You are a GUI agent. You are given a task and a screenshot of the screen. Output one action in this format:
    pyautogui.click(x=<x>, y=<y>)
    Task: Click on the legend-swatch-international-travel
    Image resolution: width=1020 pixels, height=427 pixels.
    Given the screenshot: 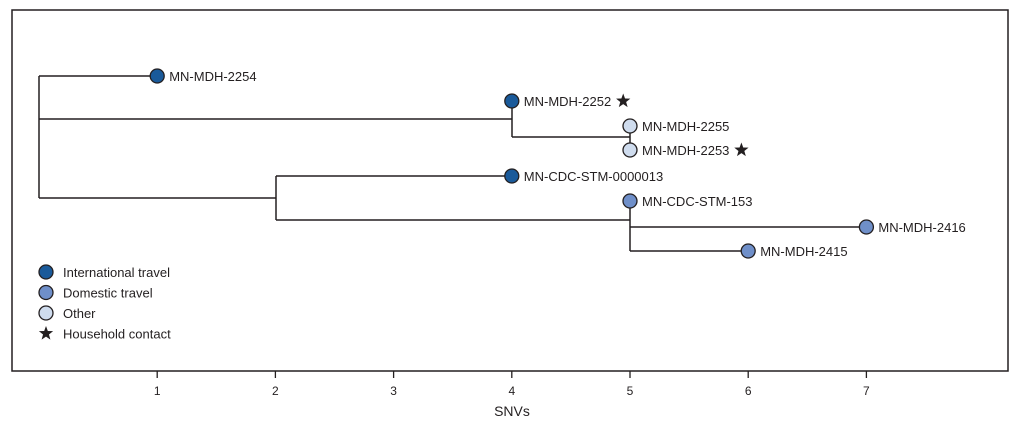 What is the action you would take?
    pyautogui.click(x=46, y=272)
    